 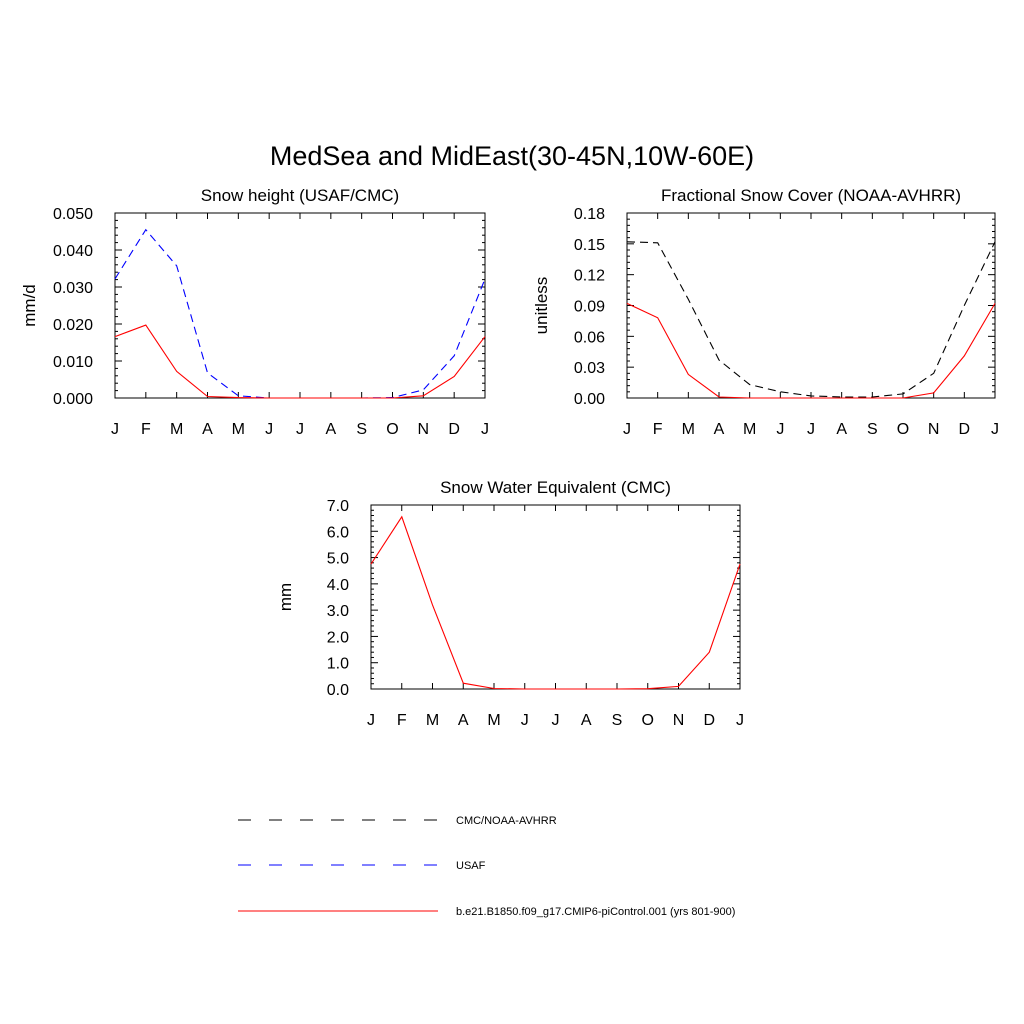 I want to click on y-tick-label: 0.030, so click(x=73, y=288).